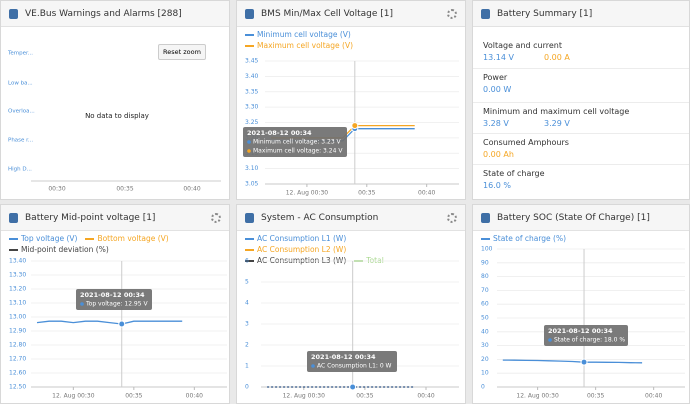  What do you see at coordinates (298, 151) in the screenshot?
I see `tooltip-line: Maximum cell voltage: 3.24 V` at bounding box center [298, 151].